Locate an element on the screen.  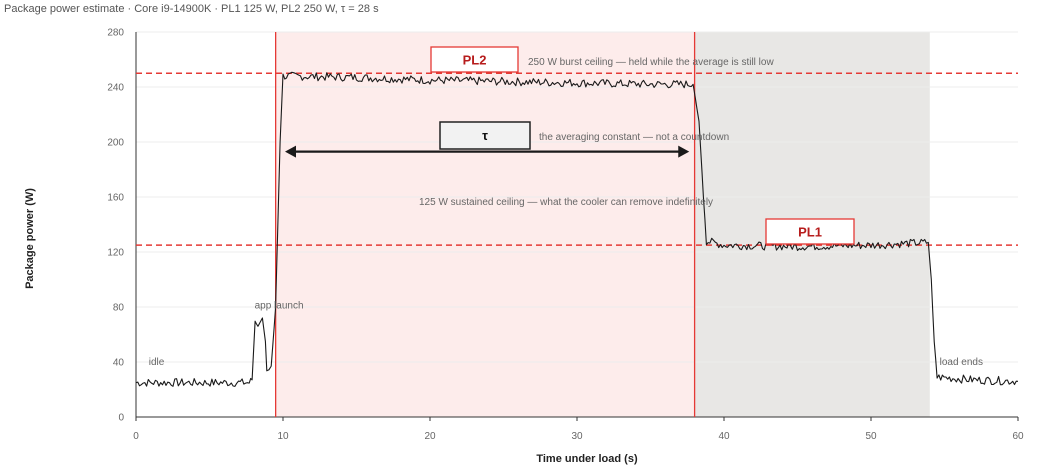
x-tick-label: 10 is located at coordinates (283, 436).